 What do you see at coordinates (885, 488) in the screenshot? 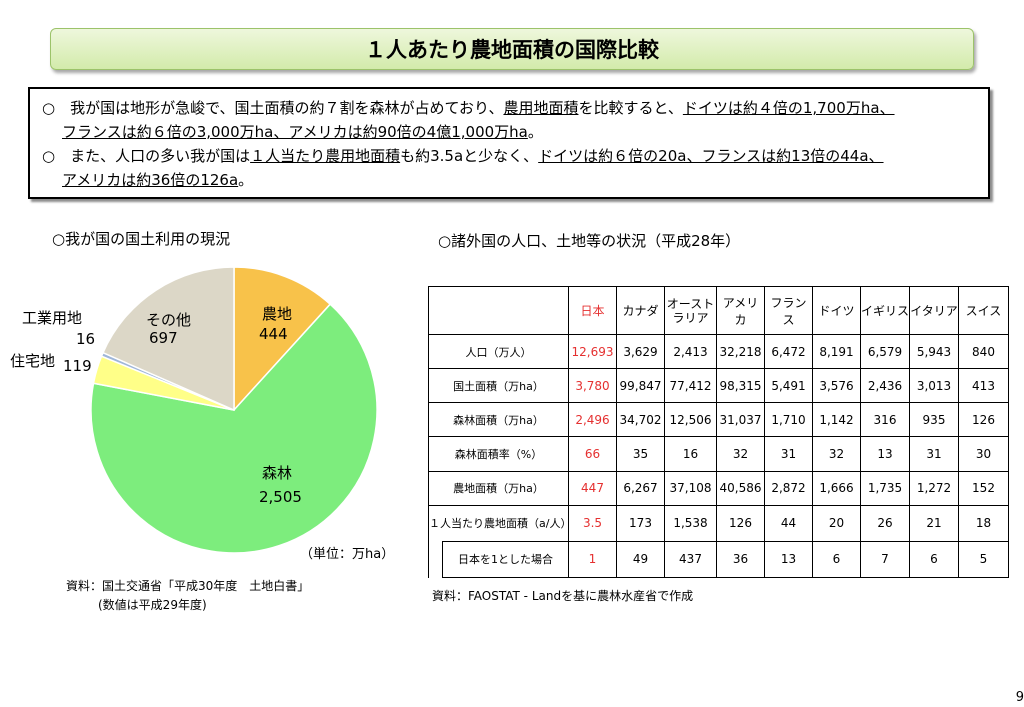
I see `table-cell: 1,735` at bounding box center [885, 488].